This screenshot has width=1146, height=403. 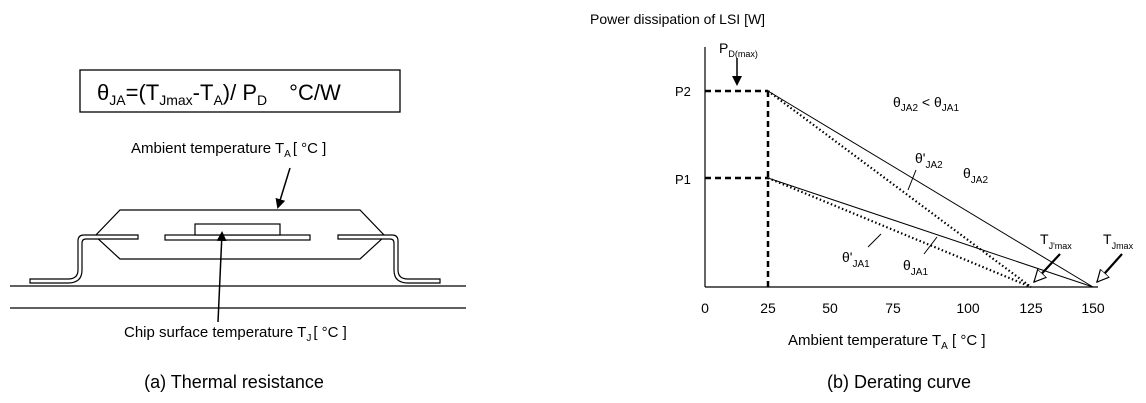 What do you see at coordinates (968, 308) in the screenshot?
I see `x-tick-label: 100` at bounding box center [968, 308].